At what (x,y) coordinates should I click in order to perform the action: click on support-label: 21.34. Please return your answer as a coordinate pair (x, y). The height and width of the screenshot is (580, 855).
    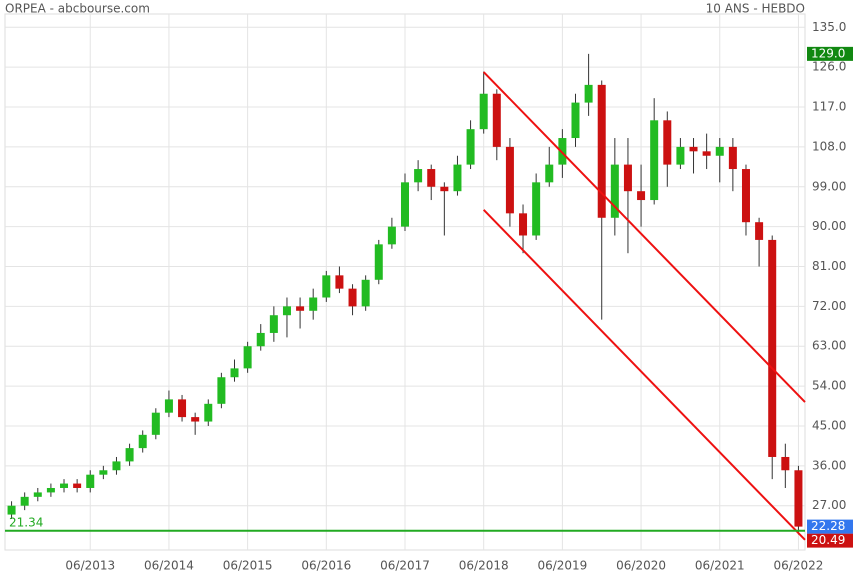
    Looking at the image, I should click on (26, 522).